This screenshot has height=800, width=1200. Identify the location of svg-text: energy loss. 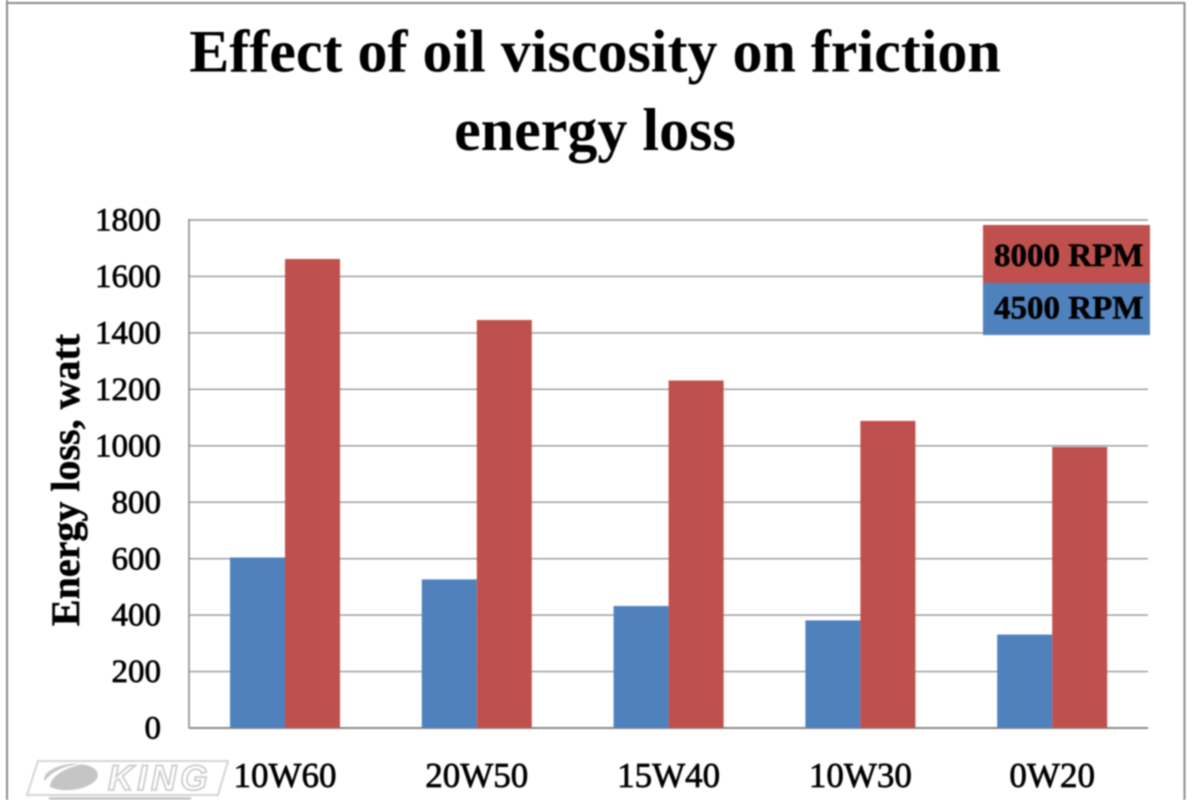
(595, 130).